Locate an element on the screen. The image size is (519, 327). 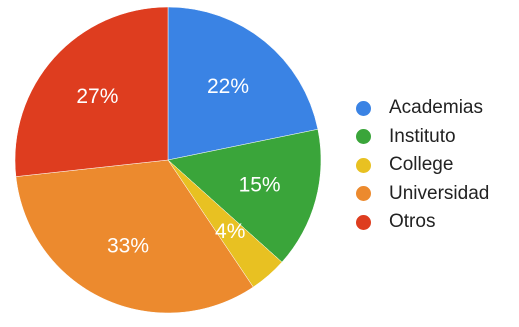
legend-label-otros: Otros is located at coordinates (412, 222).